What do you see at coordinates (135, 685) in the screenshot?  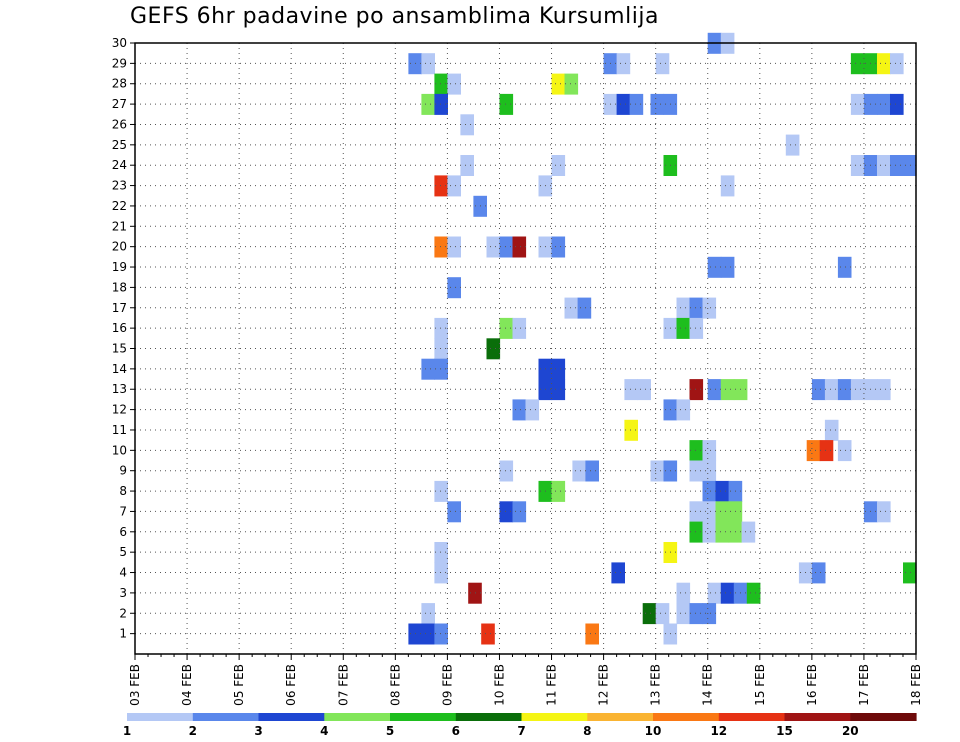 I see `x-tick-label: 03 FEB` at bounding box center [135, 685].